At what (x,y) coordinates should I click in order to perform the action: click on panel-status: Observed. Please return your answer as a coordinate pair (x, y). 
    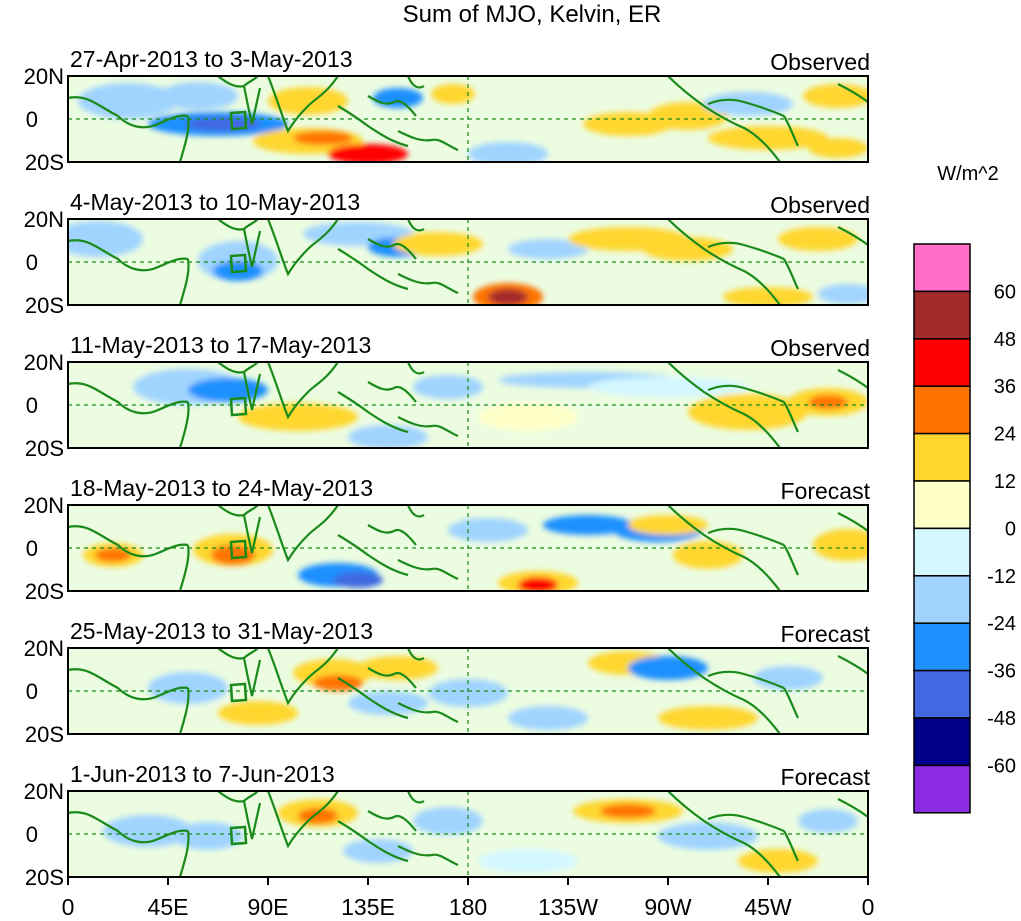
    Looking at the image, I should click on (820, 205).